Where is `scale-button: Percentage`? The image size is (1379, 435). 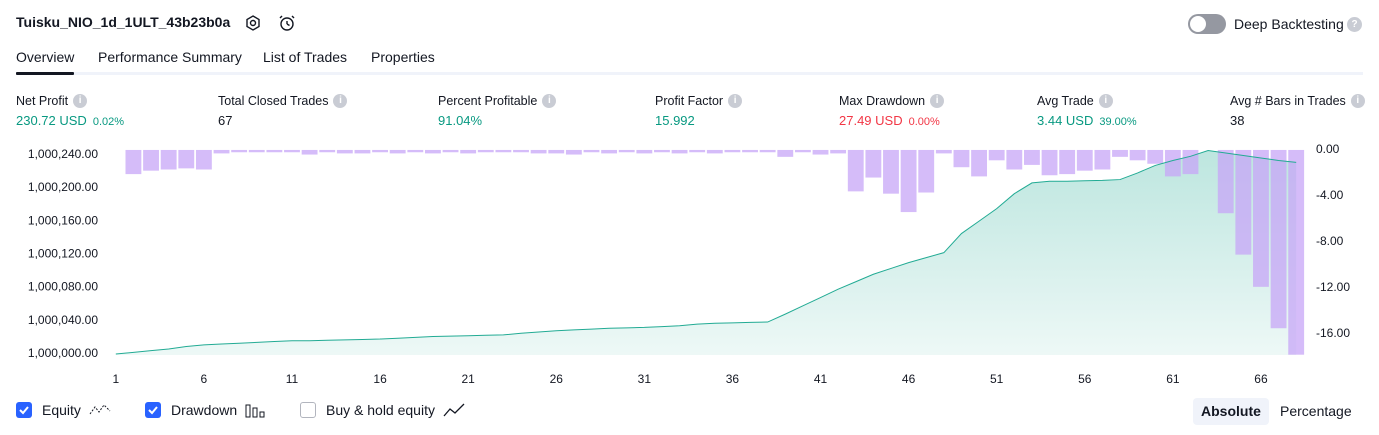
scale-button: Percentage is located at coordinates (1316, 411).